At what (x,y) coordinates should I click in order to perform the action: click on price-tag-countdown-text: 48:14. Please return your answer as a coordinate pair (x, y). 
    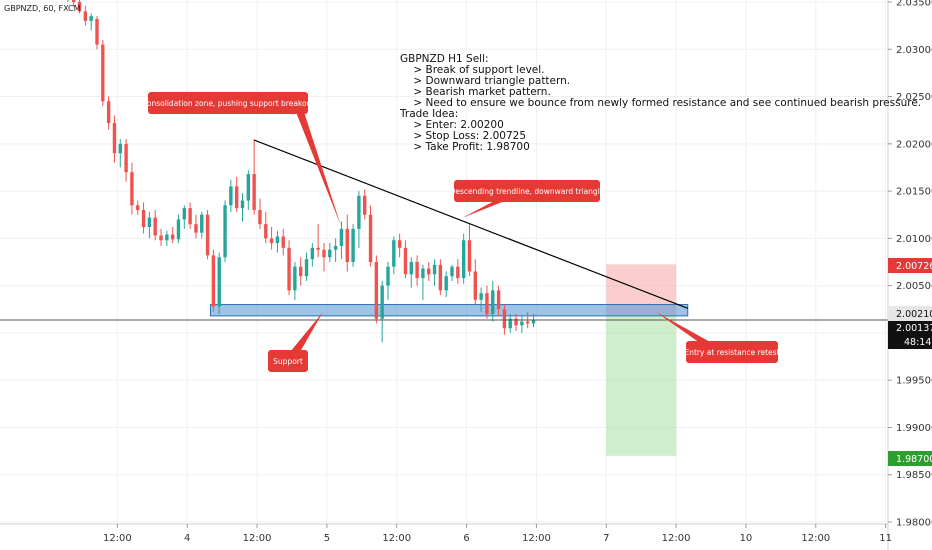
    Looking at the image, I should click on (917, 342).